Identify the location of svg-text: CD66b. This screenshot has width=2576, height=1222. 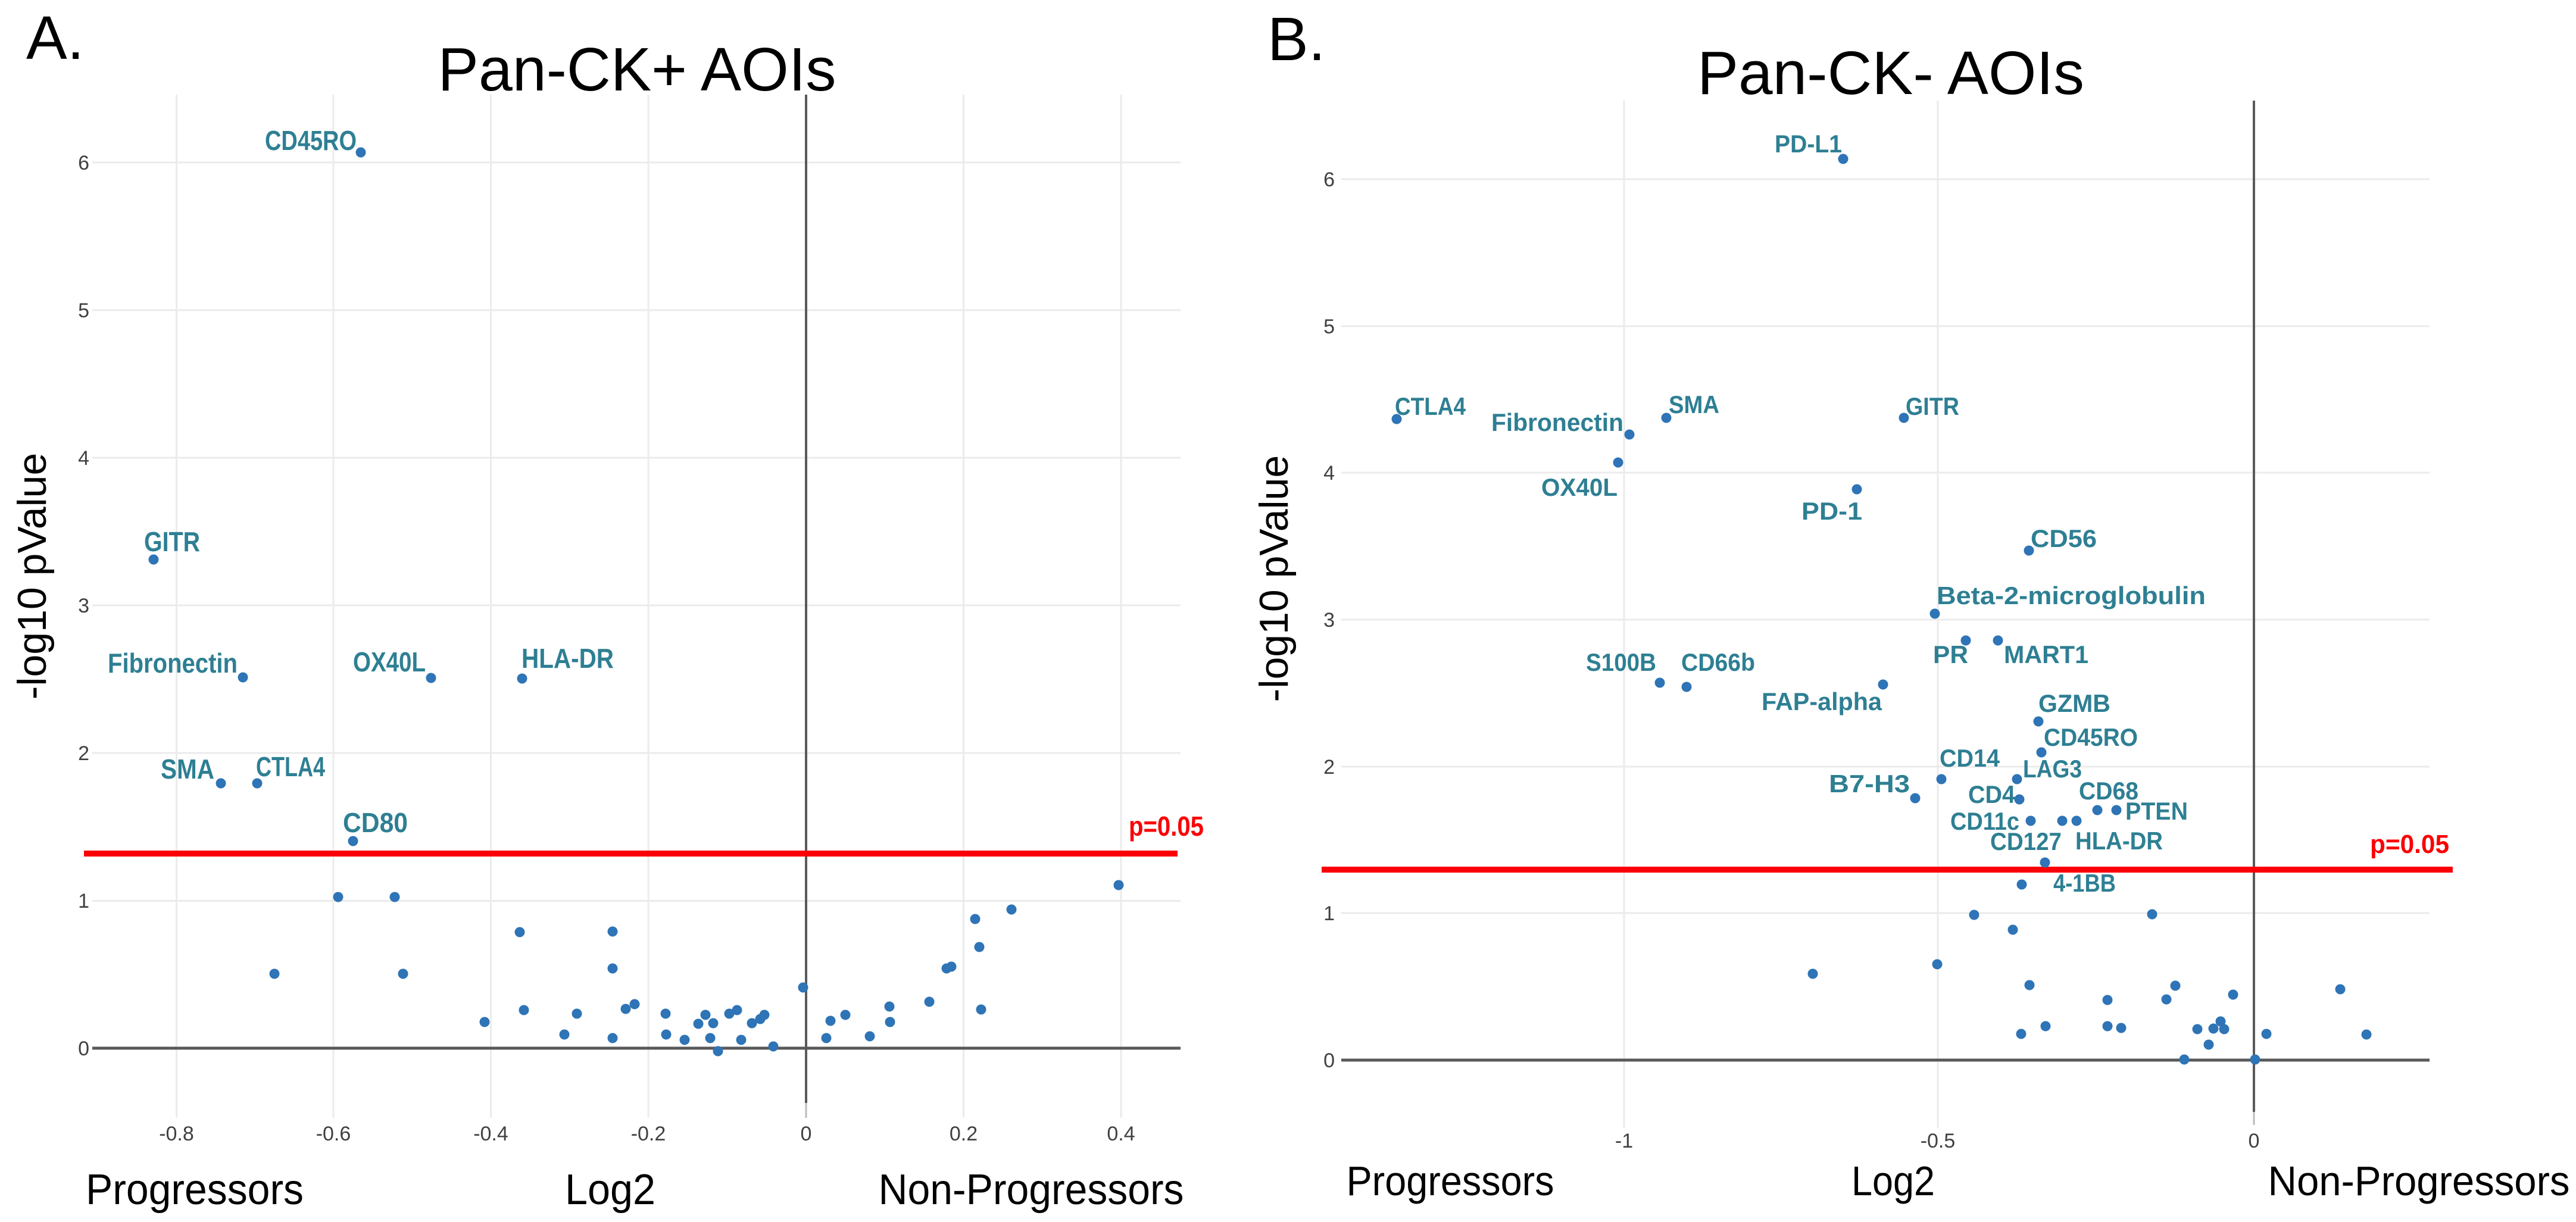
(1718, 662).